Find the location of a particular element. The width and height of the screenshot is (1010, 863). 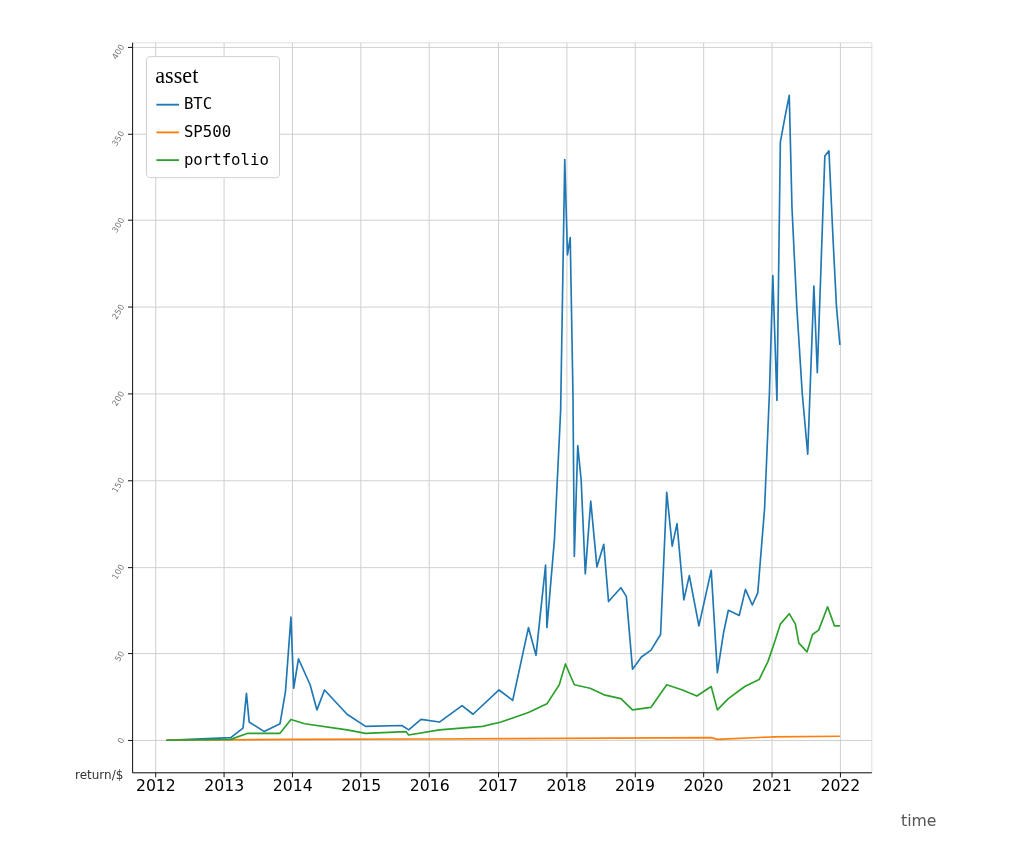

x-tick-label: 2019 is located at coordinates (635, 786).